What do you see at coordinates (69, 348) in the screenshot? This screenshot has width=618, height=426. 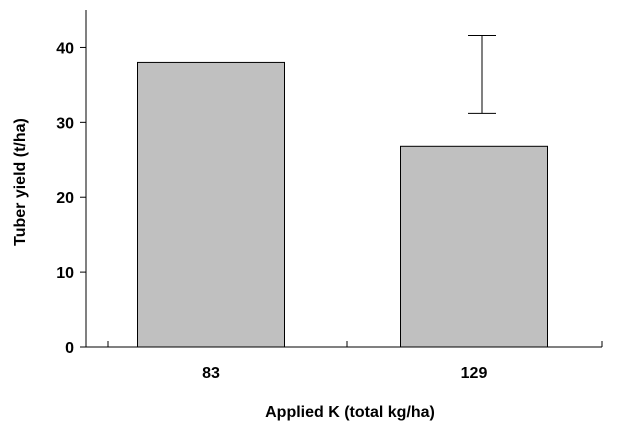 I see `y-tick-label-0: 0` at bounding box center [69, 348].